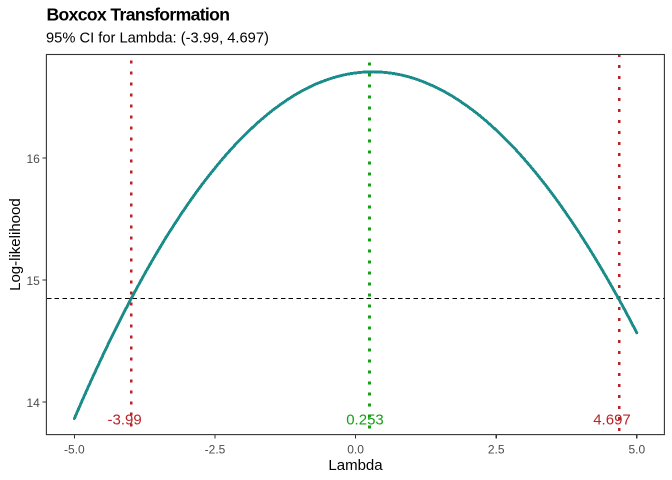 The image size is (672, 480). Describe the element at coordinates (33, 159) in the screenshot. I see `svg-text: 16` at that location.